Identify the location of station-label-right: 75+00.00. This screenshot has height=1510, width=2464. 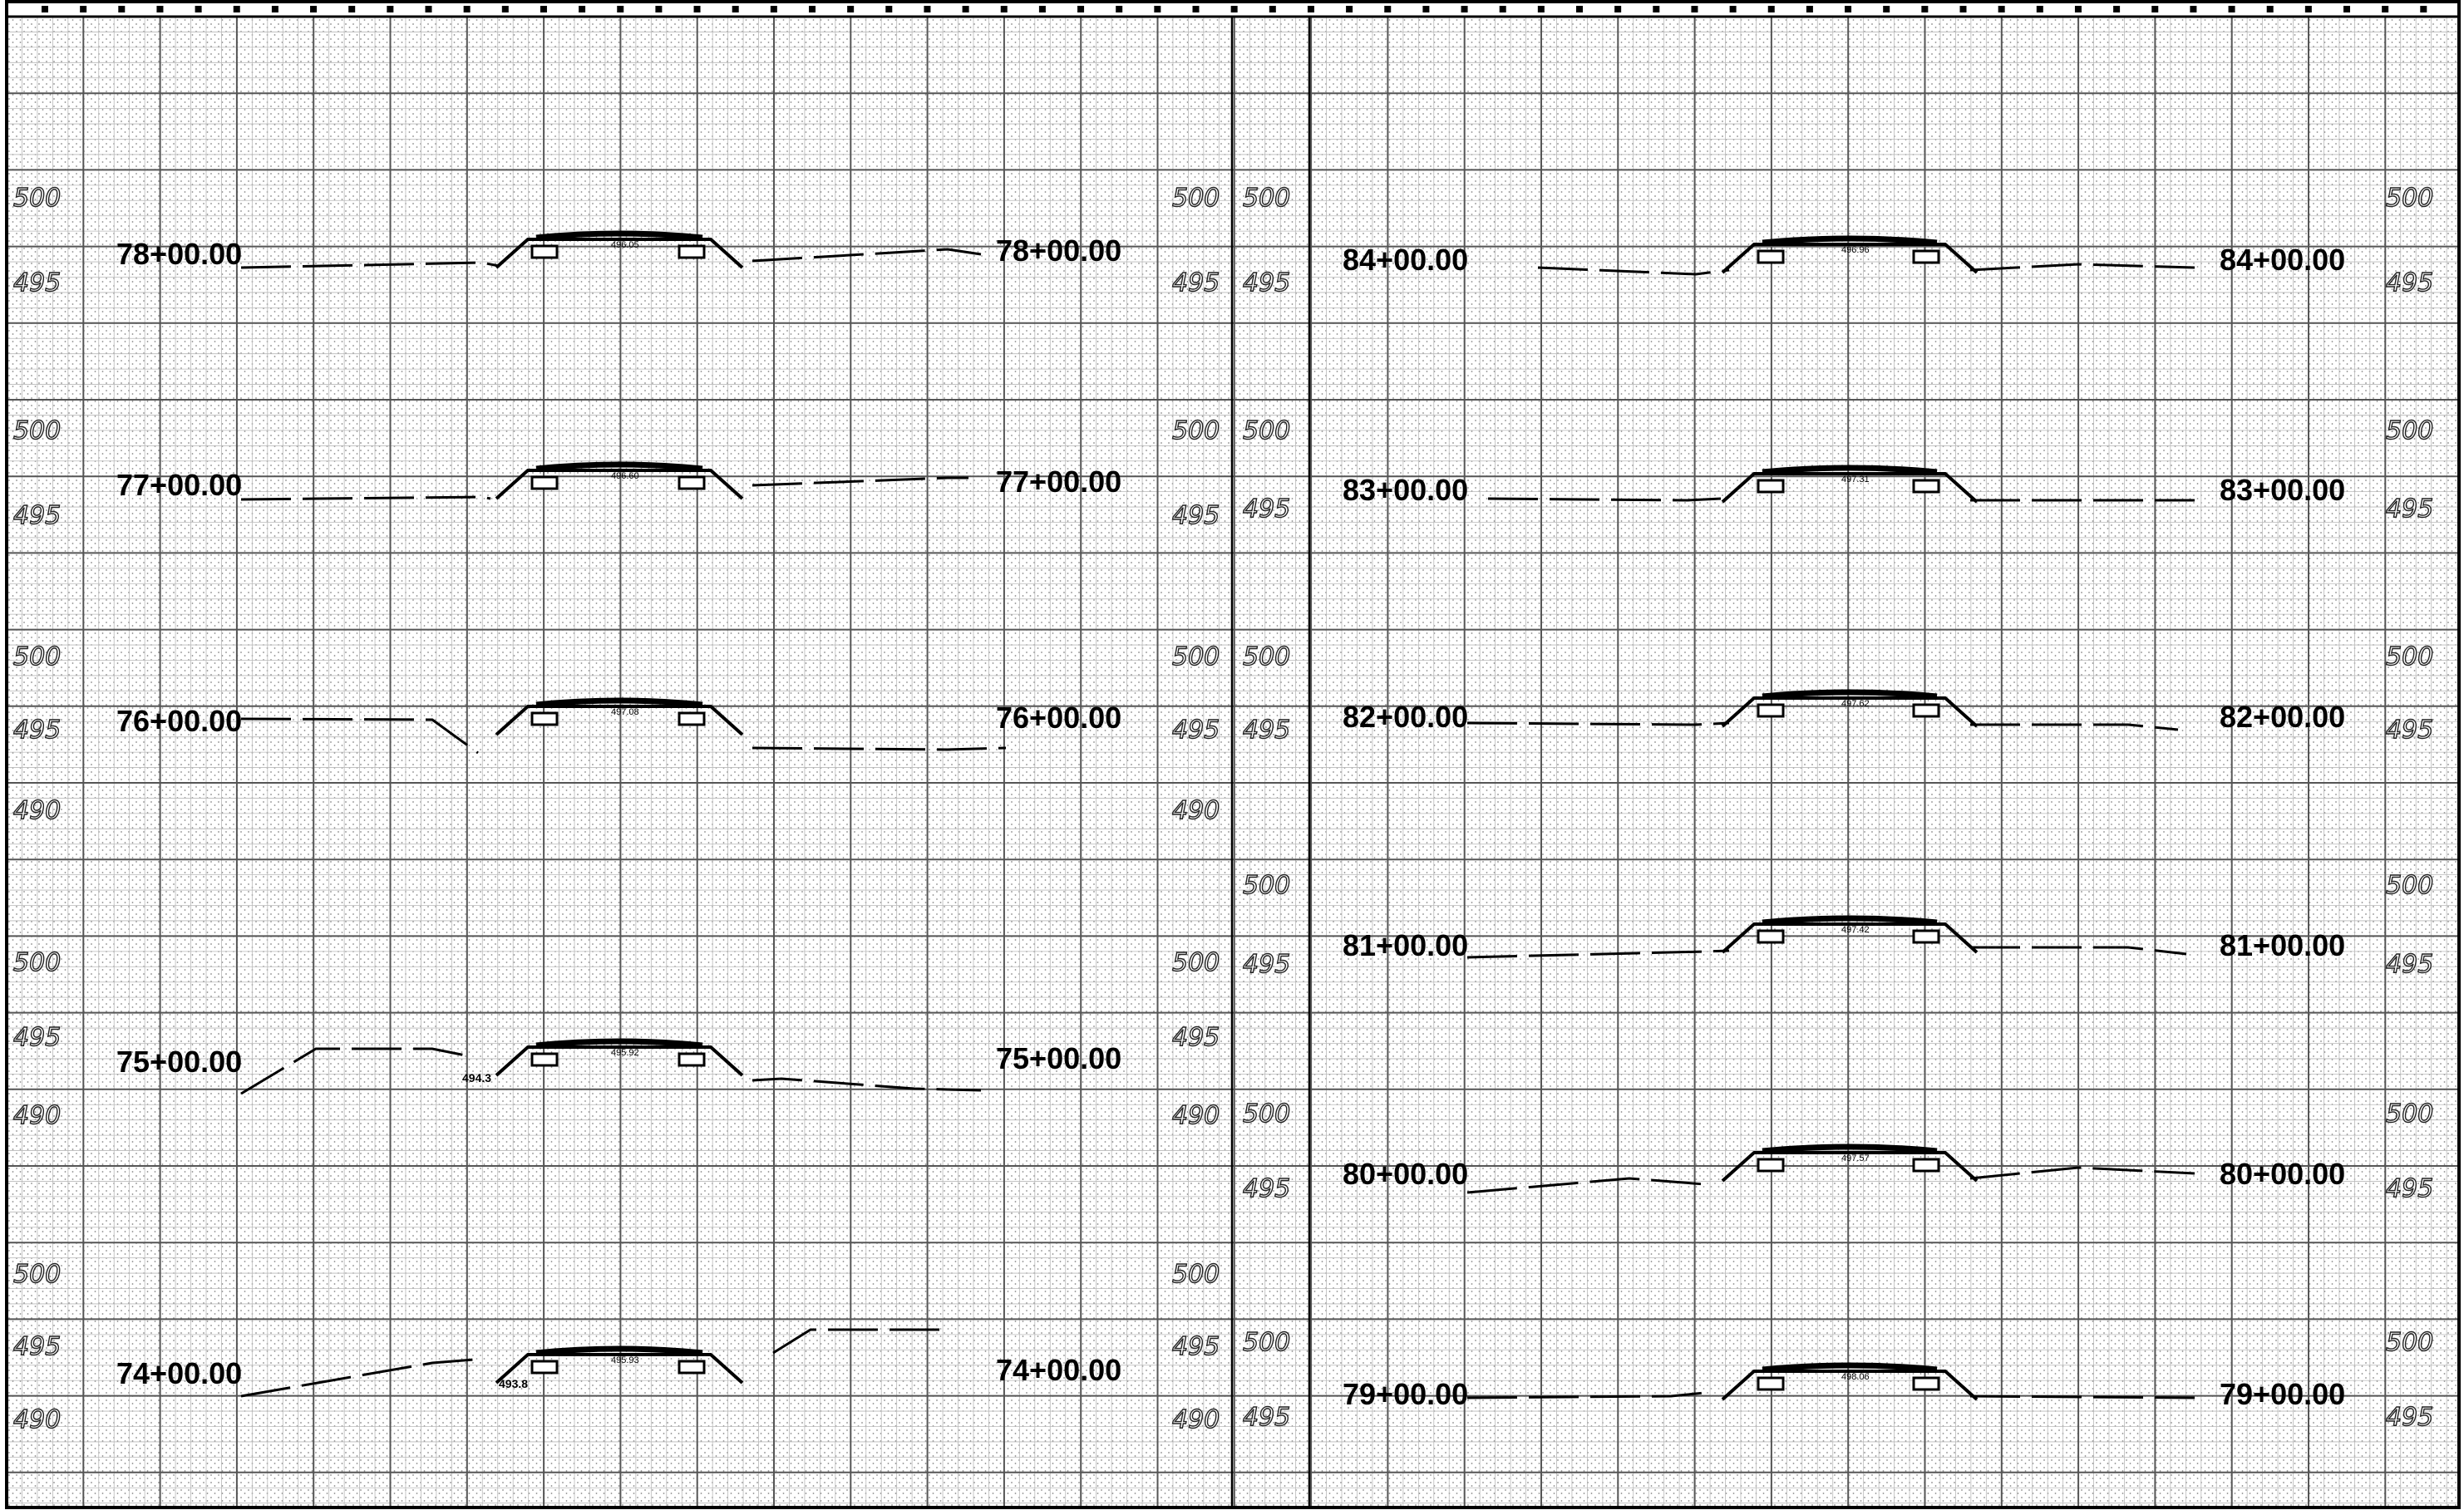
(1058, 1058).